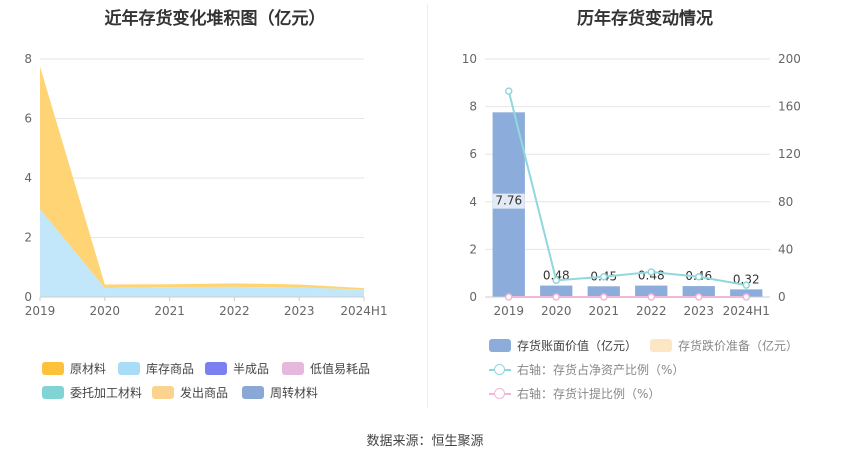 The width and height of the screenshot is (850, 459). What do you see at coordinates (202, 253) in the screenshot?
I see `area-inventory-goods` at bounding box center [202, 253].